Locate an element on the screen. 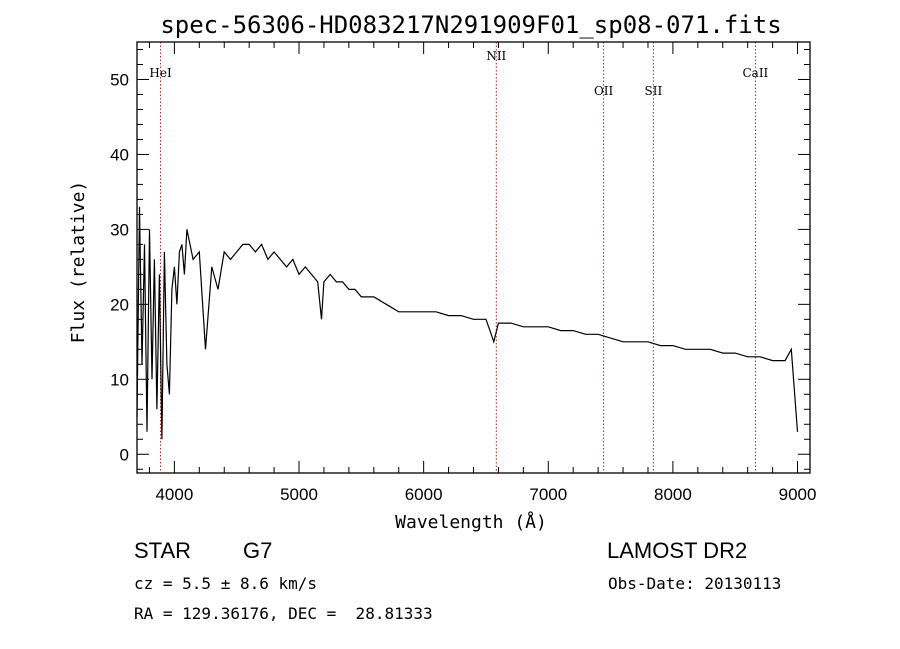 The width and height of the screenshot is (900, 649). marker-label-hei: HeI is located at coordinates (160, 73).